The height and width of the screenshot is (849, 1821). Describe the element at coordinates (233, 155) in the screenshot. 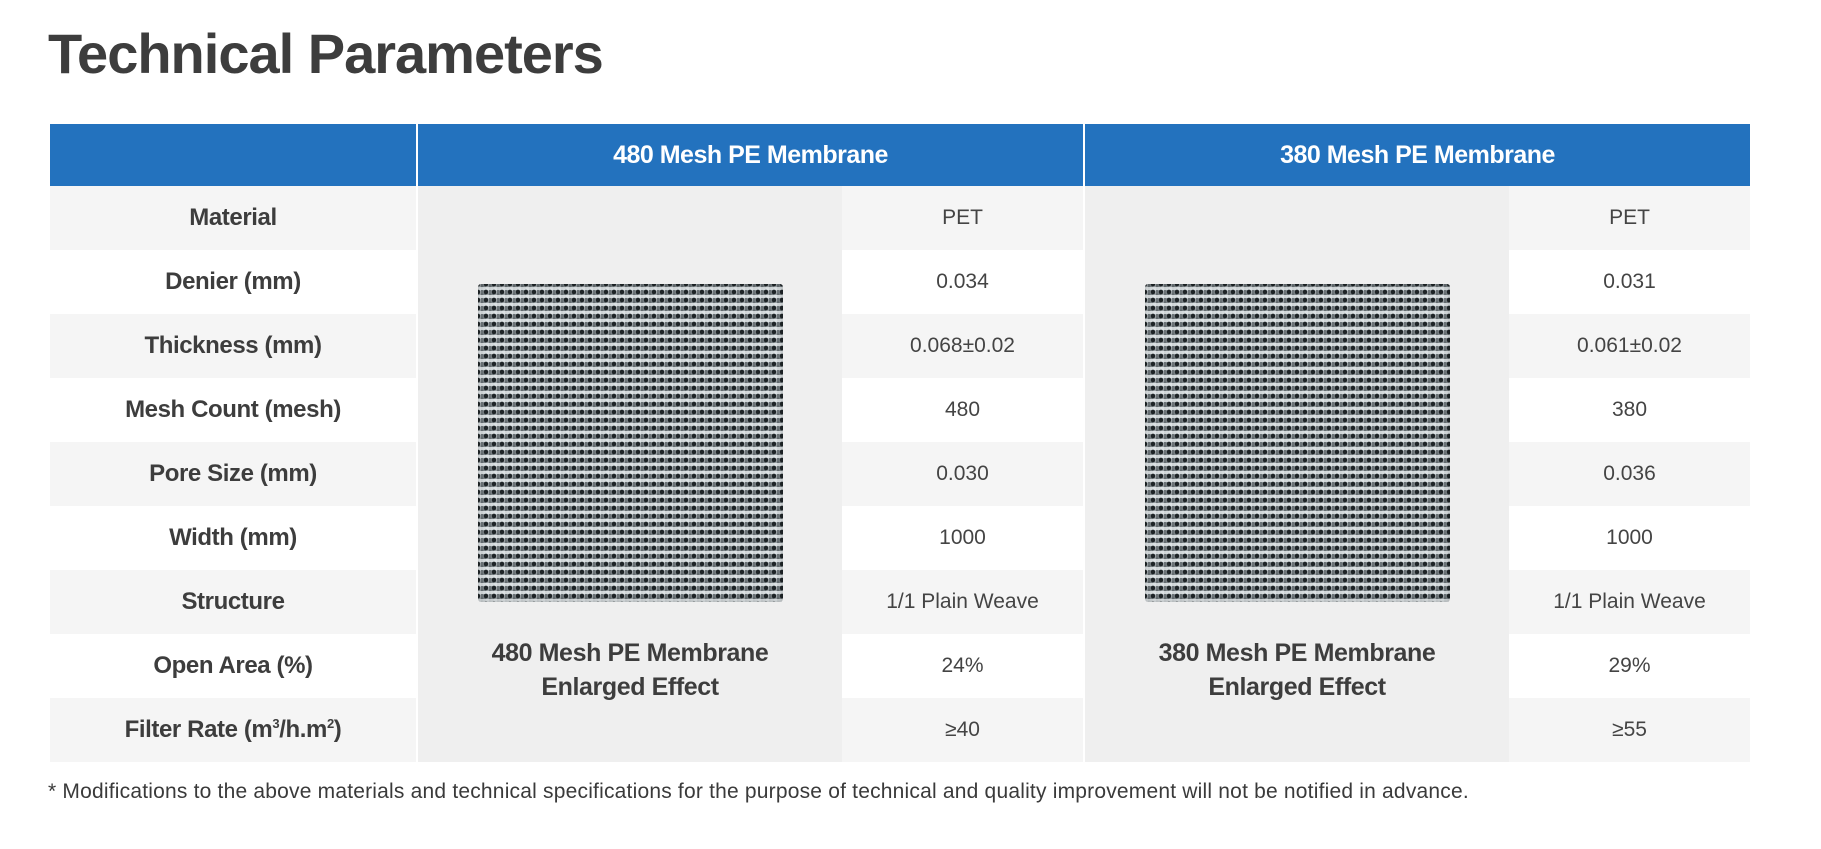

I see `header-blank-cell` at that location.